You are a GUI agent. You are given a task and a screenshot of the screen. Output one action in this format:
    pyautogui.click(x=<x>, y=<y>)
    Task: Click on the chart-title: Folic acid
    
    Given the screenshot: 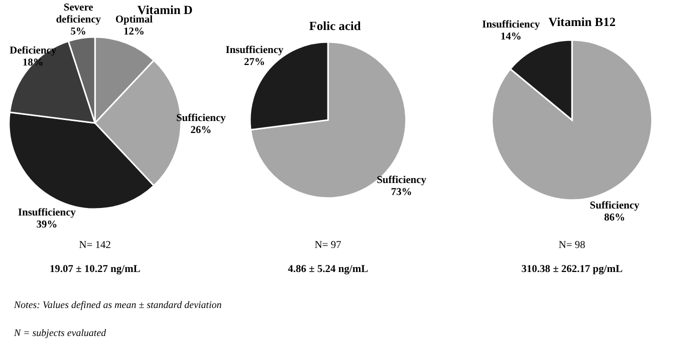 What is the action you would take?
    pyautogui.click(x=335, y=26)
    